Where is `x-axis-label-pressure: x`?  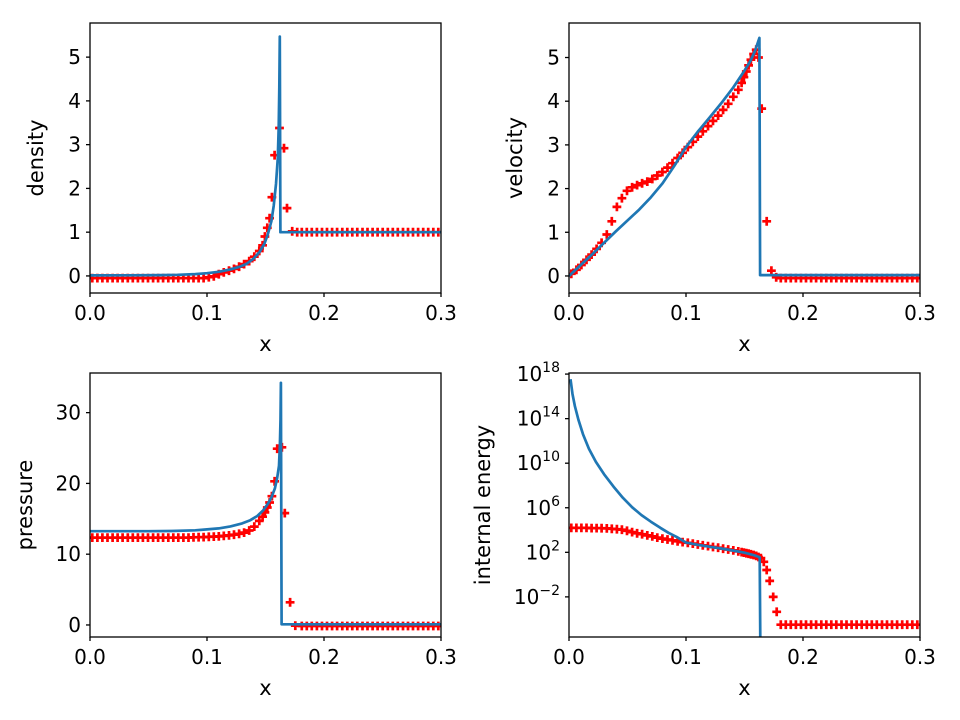
x-axis-label-pressure: x is located at coordinates (265, 688).